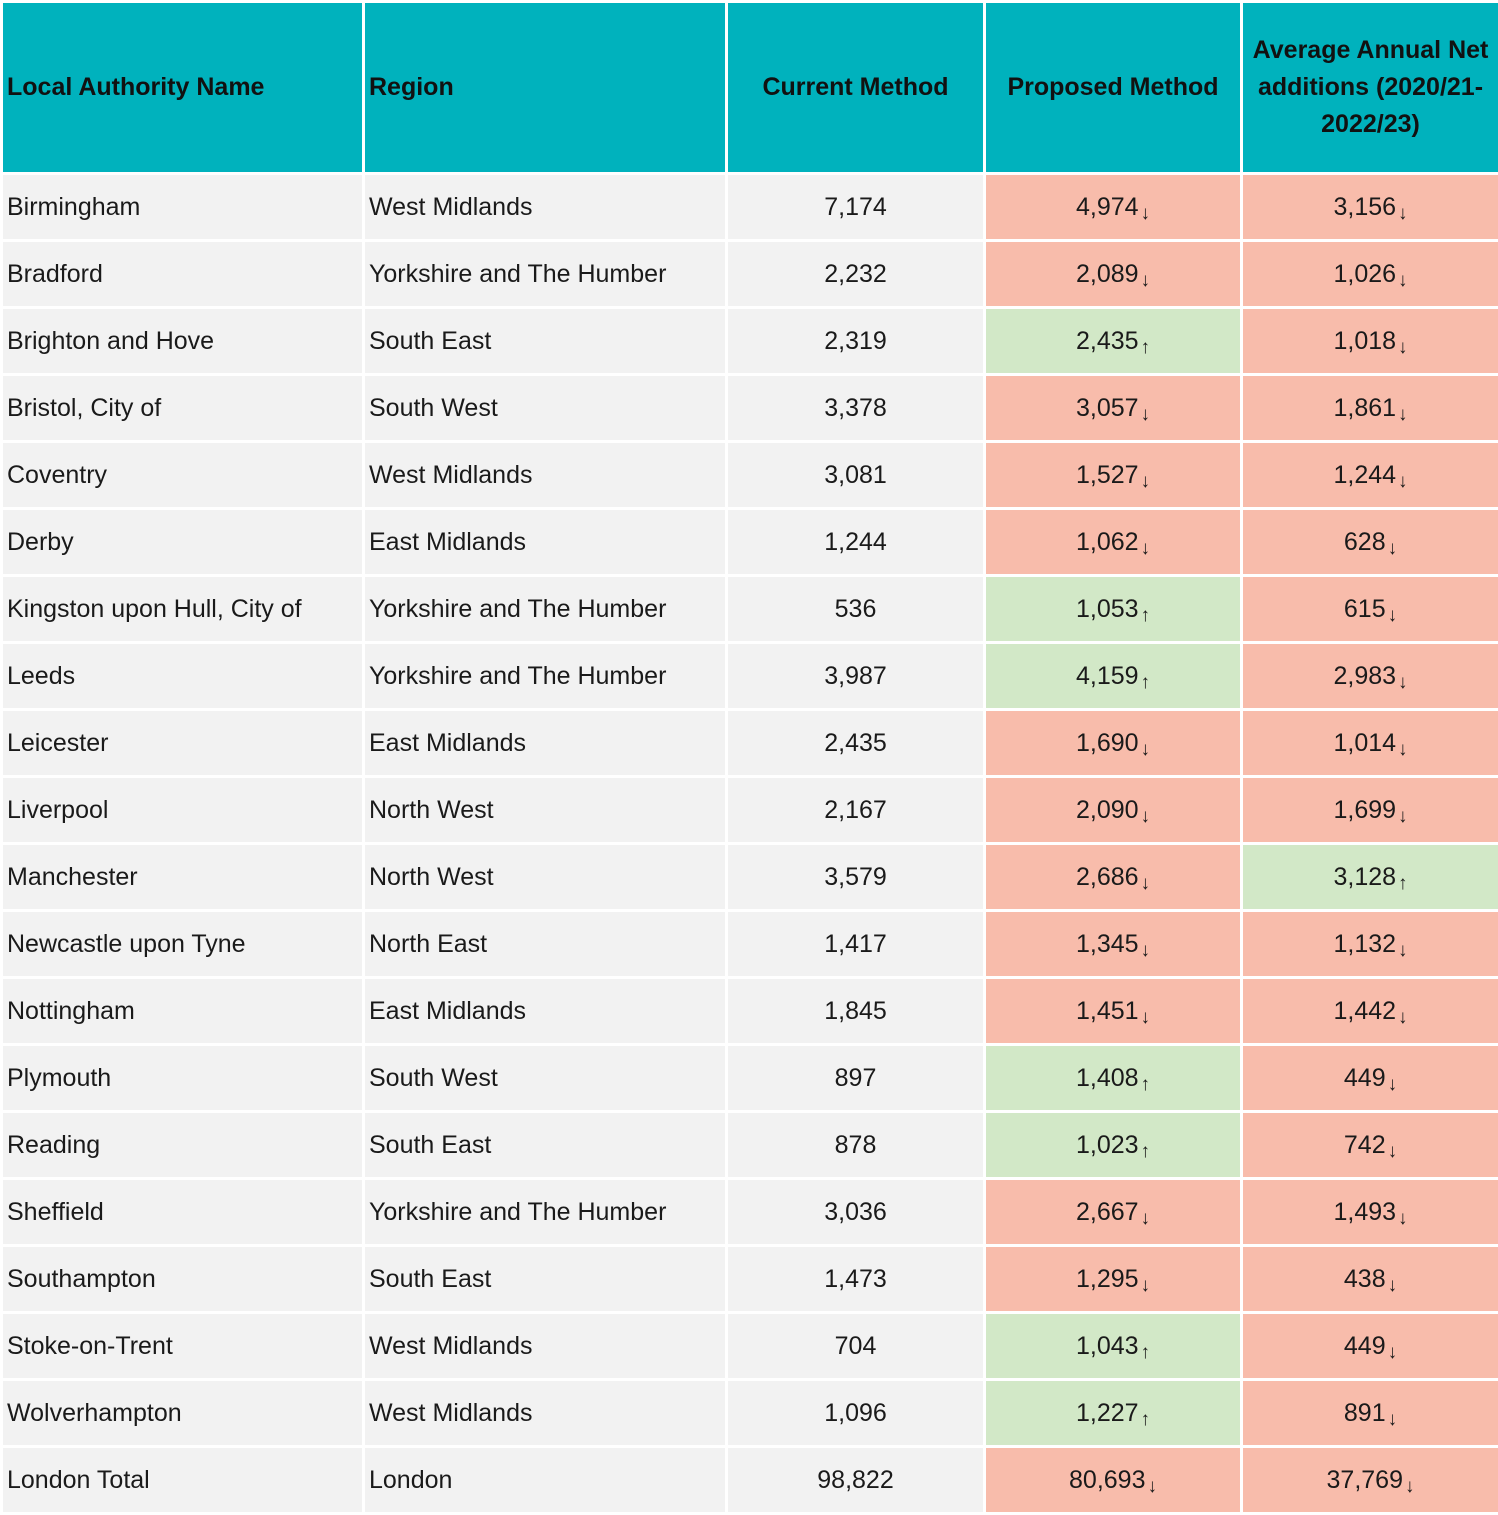 The image size is (1498, 1515). Describe the element at coordinates (183, 207) in the screenshot. I see `local-authority-cell: Birmingham` at that location.